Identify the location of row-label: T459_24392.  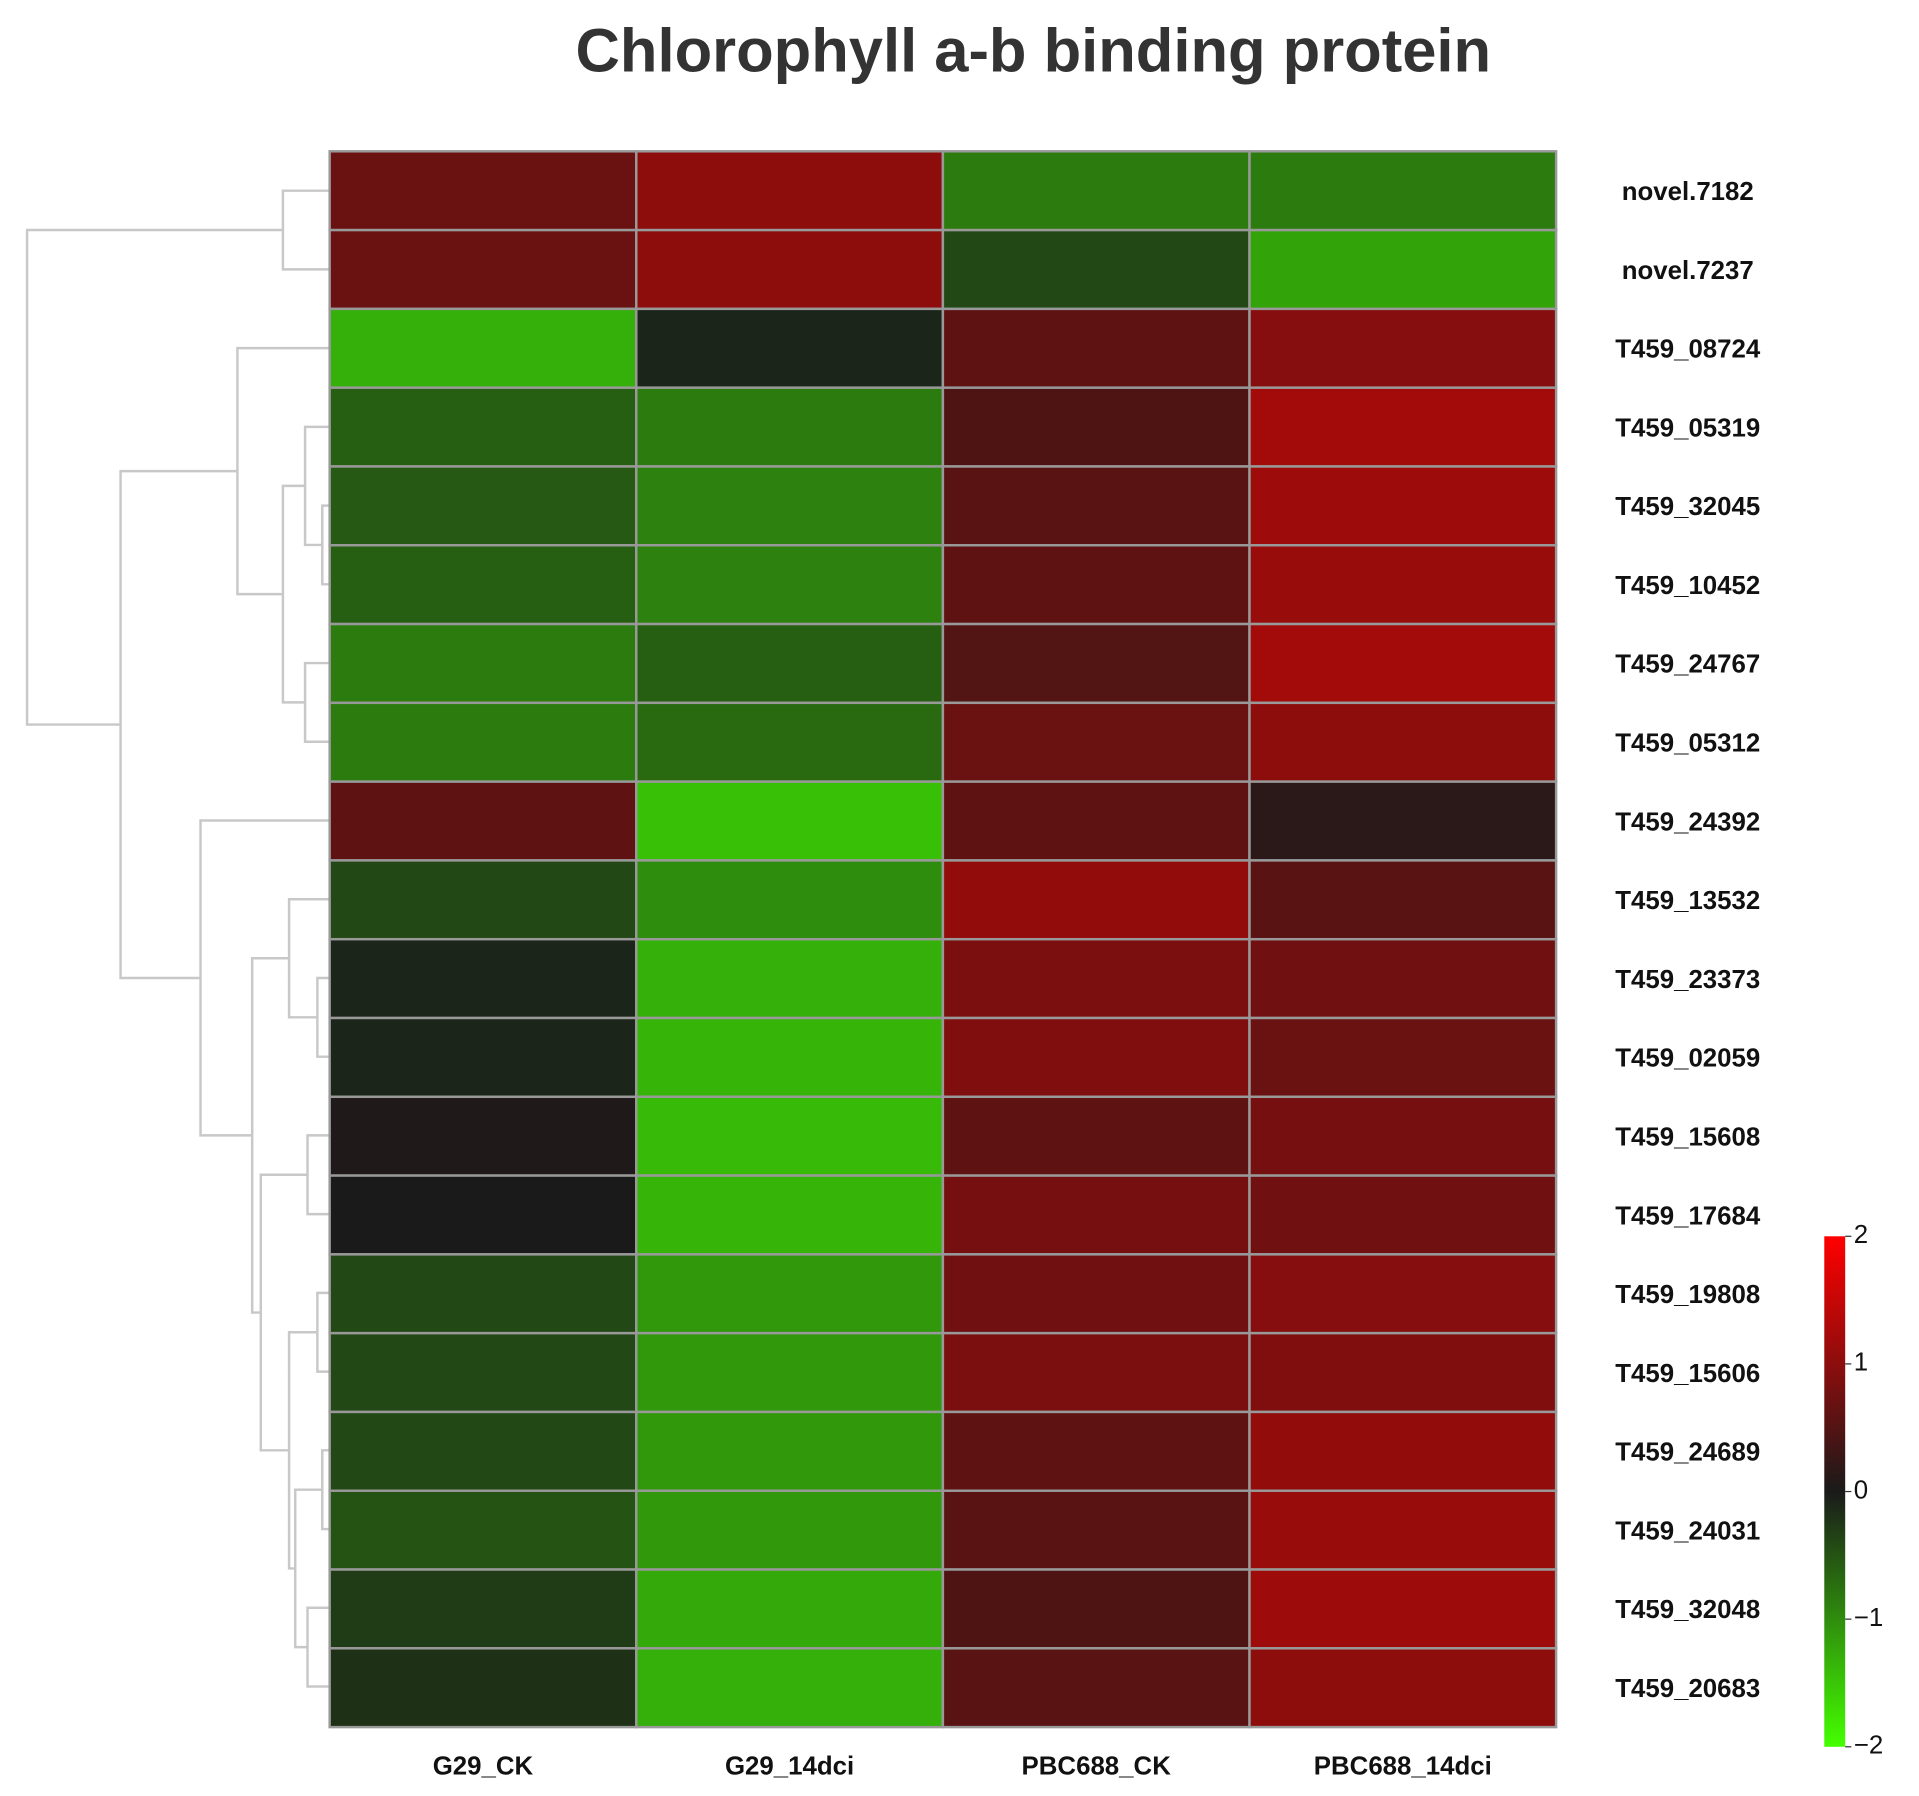
(1687, 822).